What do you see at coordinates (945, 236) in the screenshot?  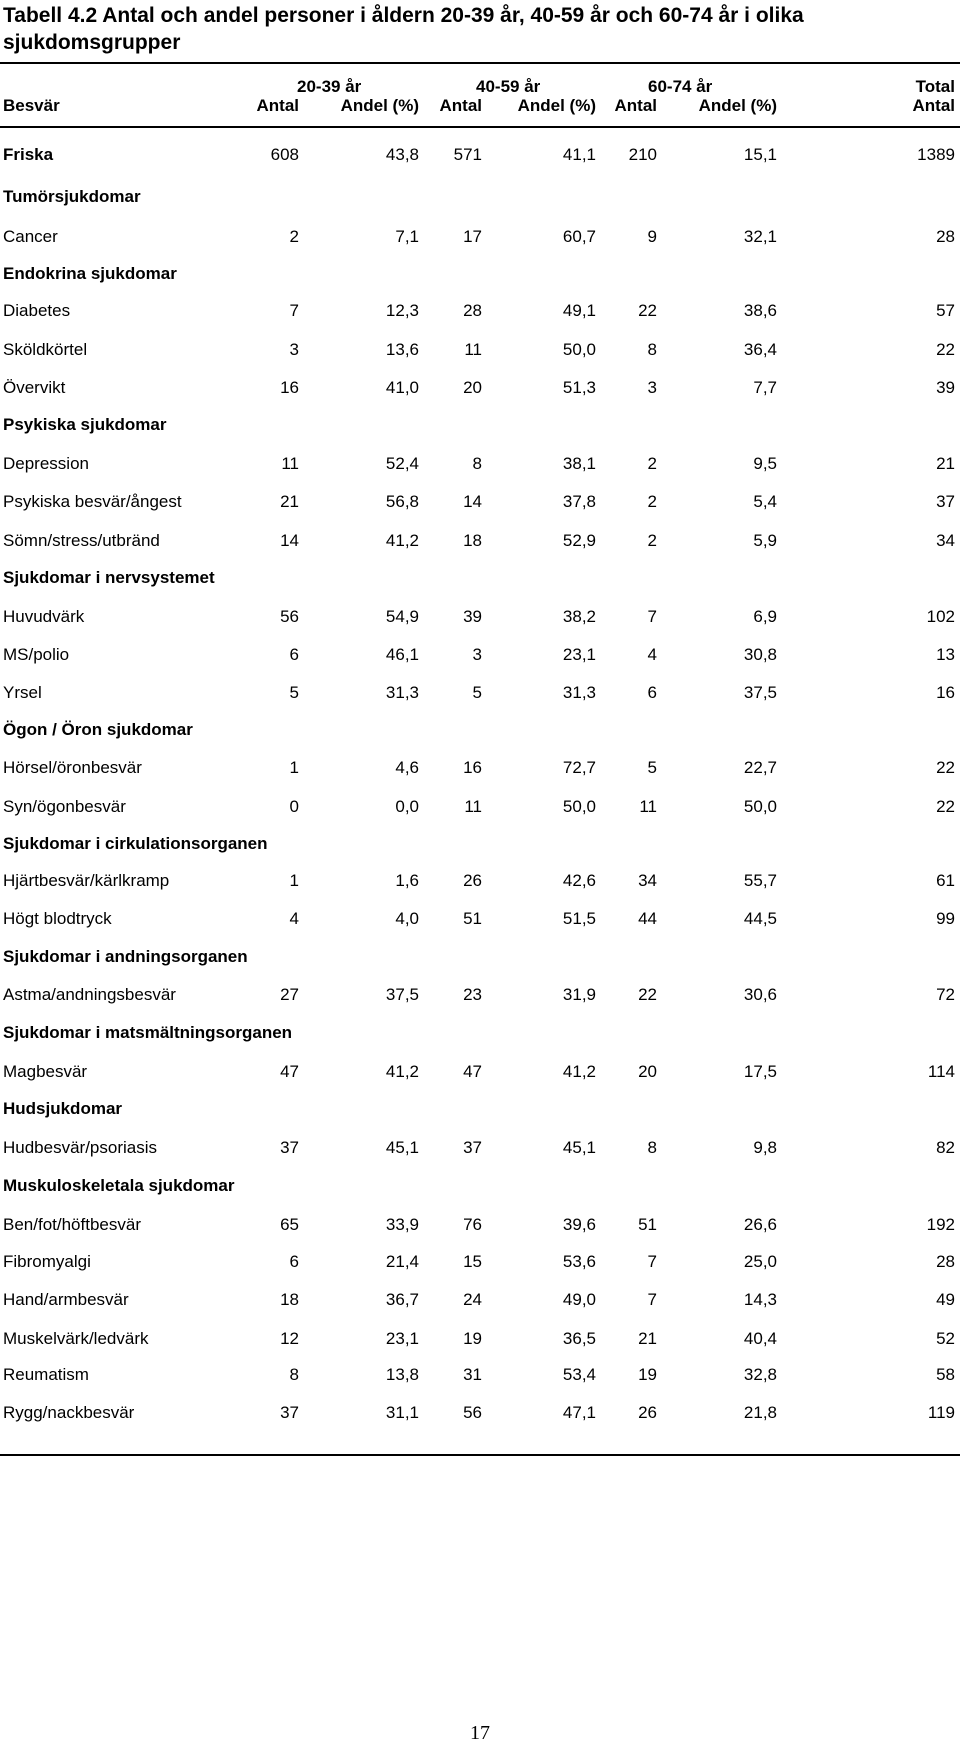 I see `cell-total-antal: 28` at bounding box center [945, 236].